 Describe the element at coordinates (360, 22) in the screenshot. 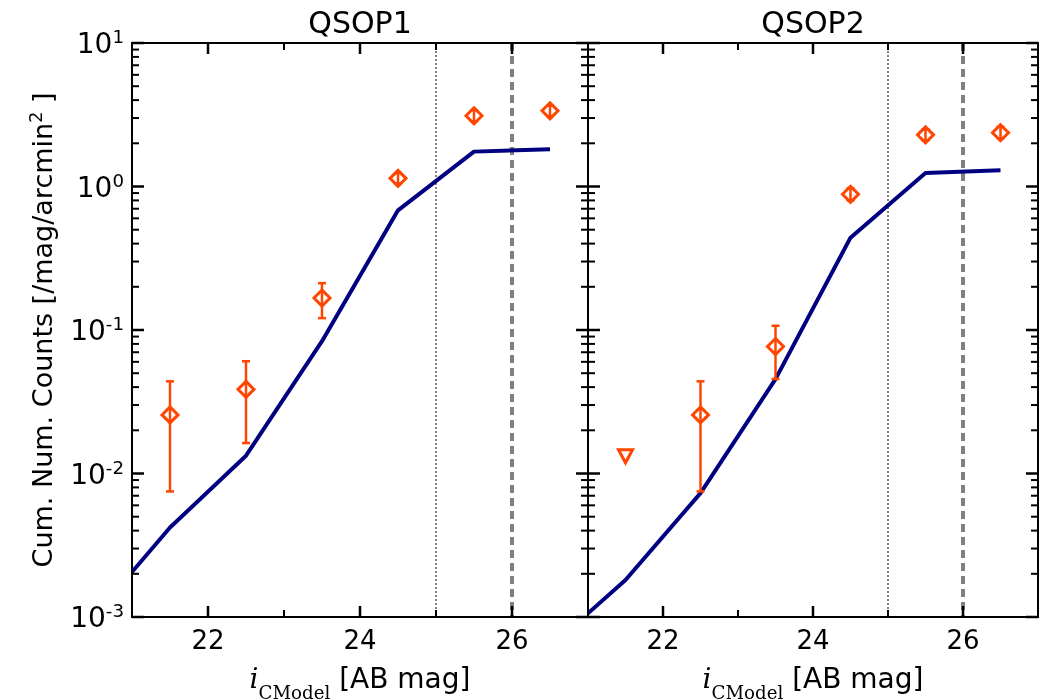

I see `chart-title: QSOP1` at that location.